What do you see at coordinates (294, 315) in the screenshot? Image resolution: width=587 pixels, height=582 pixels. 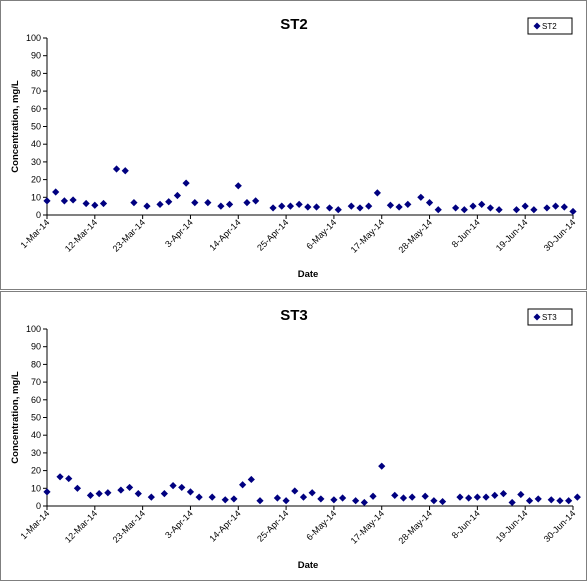 I see `chart-title: ST3` at bounding box center [294, 315].